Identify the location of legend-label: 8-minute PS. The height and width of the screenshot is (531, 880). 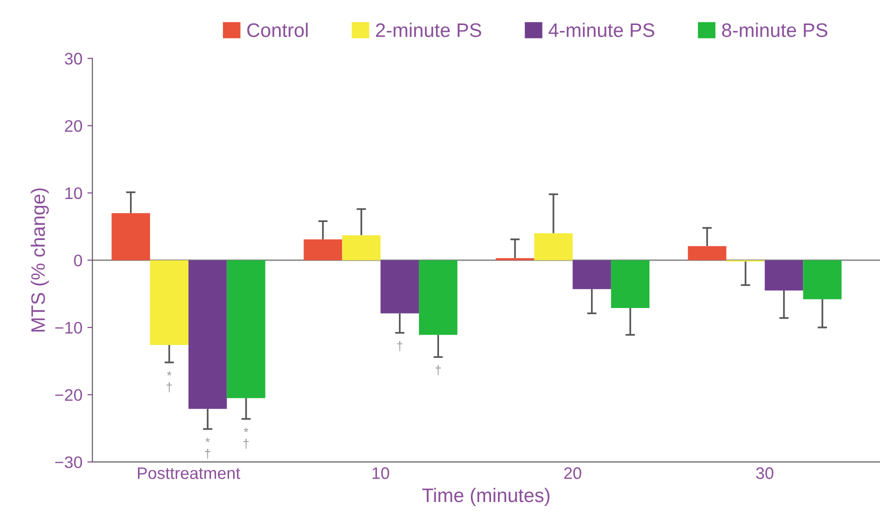
(775, 30).